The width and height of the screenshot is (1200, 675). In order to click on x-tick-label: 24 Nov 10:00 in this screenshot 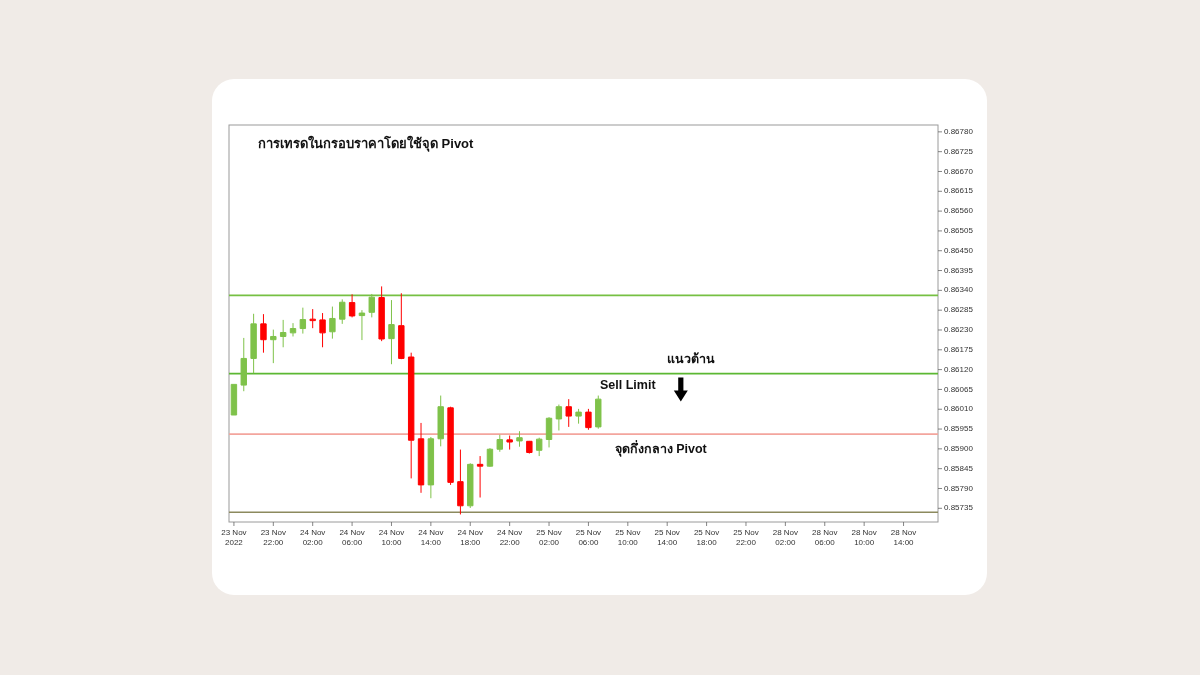, I will do `click(391, 537)`.